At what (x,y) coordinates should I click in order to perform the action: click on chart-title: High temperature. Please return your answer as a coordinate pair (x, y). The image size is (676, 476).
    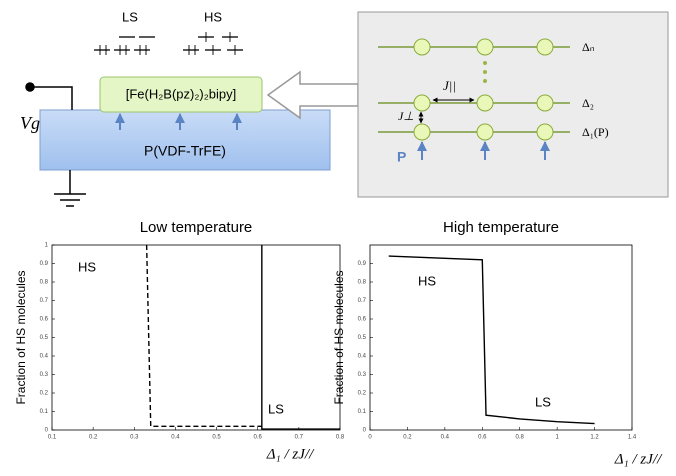
    Looking at the image, I should click on (501, 227).